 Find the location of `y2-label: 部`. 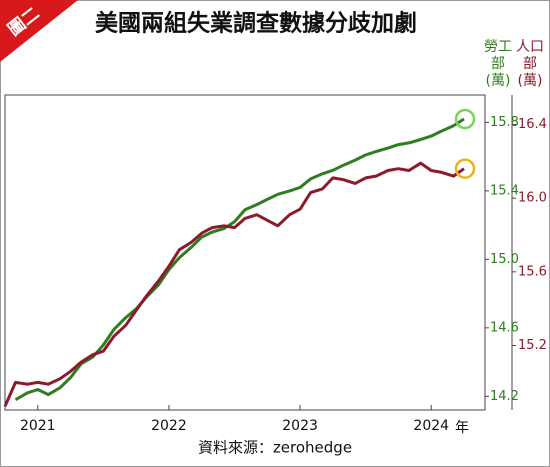

y2-label: 部 is located at coordinates (530, 64).